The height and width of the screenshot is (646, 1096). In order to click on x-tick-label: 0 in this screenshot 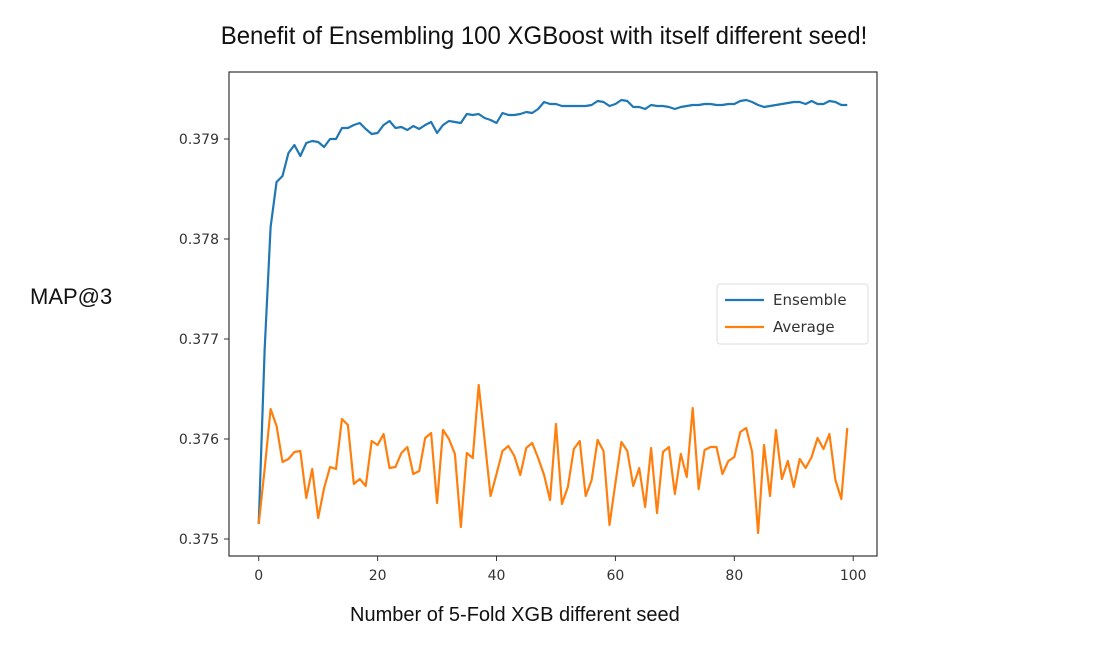, I will do `click(258, 576)`.